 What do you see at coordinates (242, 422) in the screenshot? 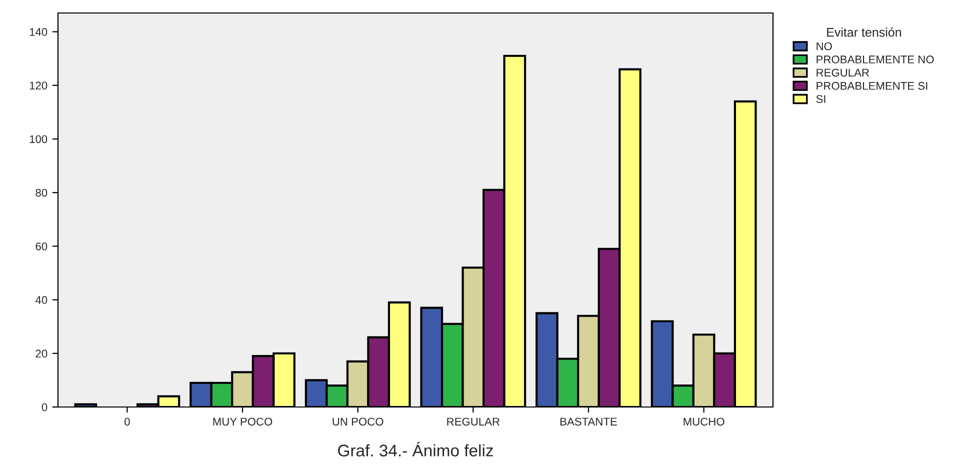
I see `x-tick-label: MUY POCO` at bounding box center [242, 422].